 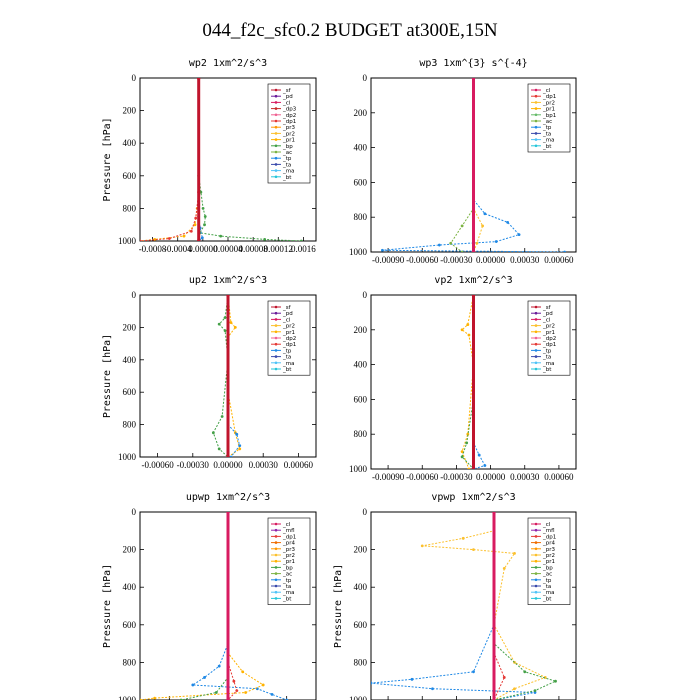 I want to click on x-tick-label: 0.00004, so click(x=228, y=249).